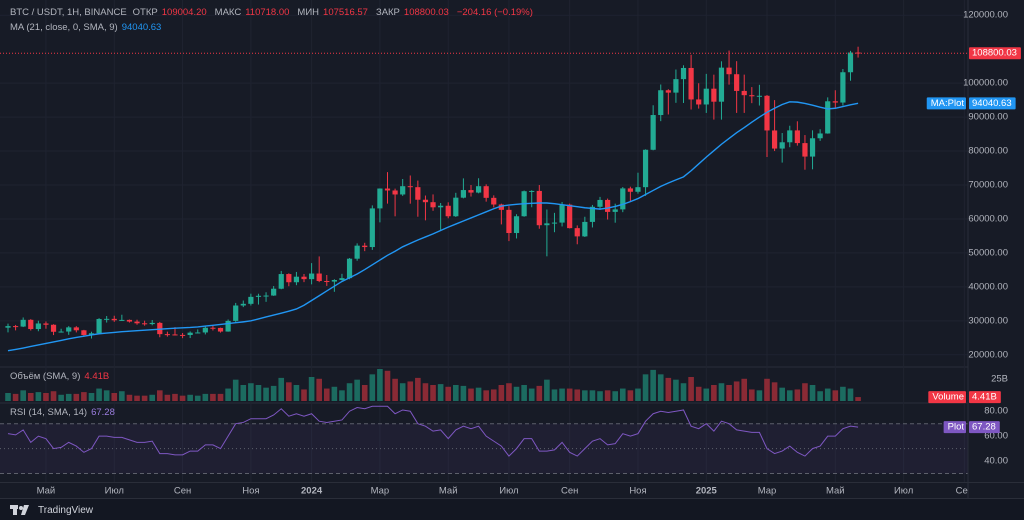 This screenshot has width=1024, height=520. I want to click on x-tick-label: Мар, so click(380, 491).